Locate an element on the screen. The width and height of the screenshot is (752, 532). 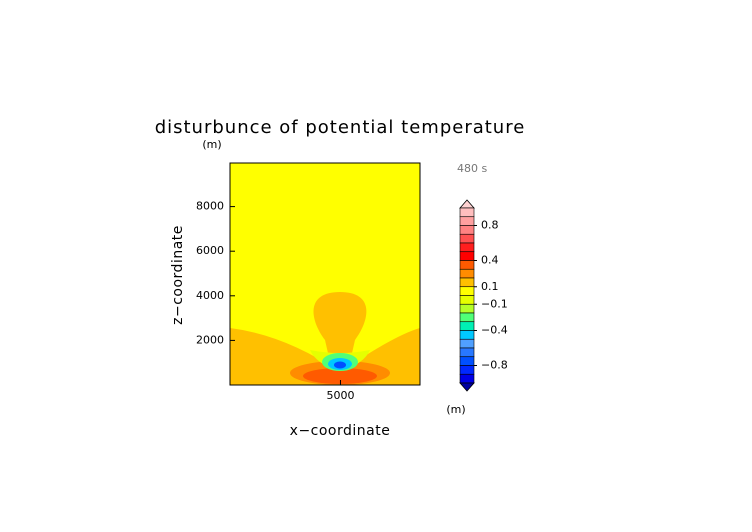
y-unit: (m) is located at coordinates (211, 144).